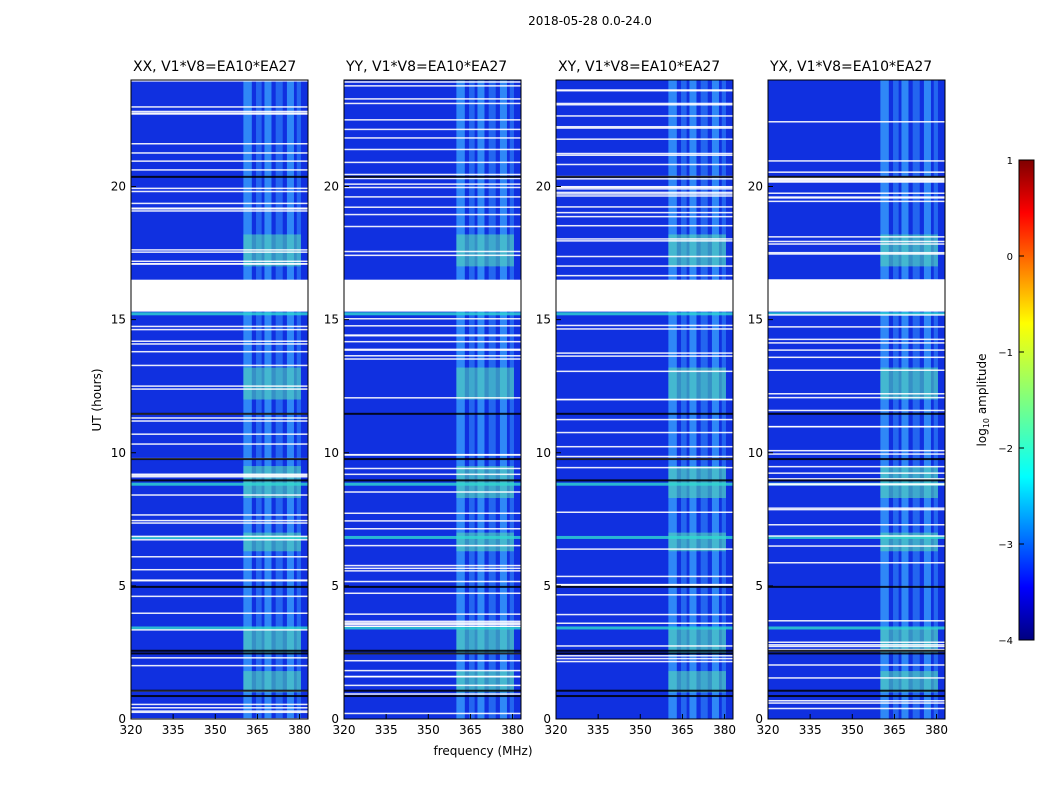 This screenshot has height=800, width=1050. I want to click on y-tick-label: 5, so click(547, 586).